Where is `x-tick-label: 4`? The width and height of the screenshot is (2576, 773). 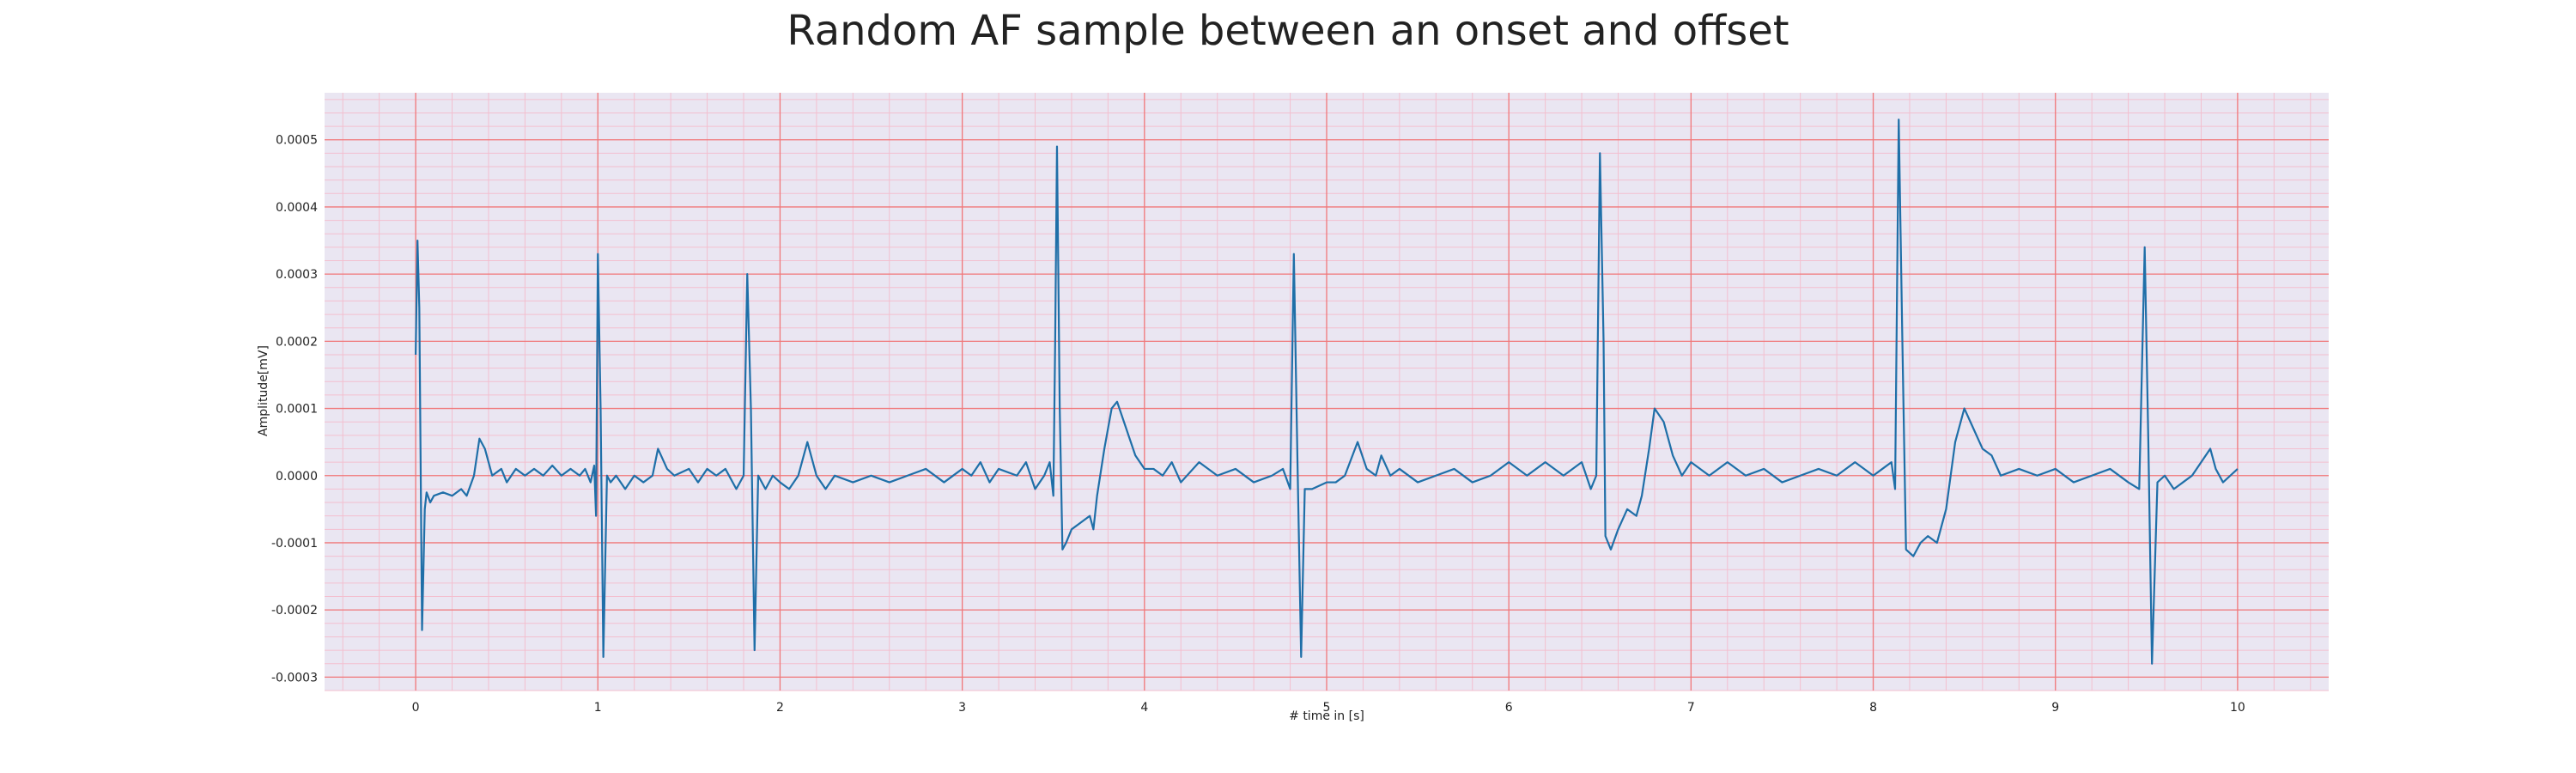 x-tick-label: 4 is located at coordinates (1144, 708).